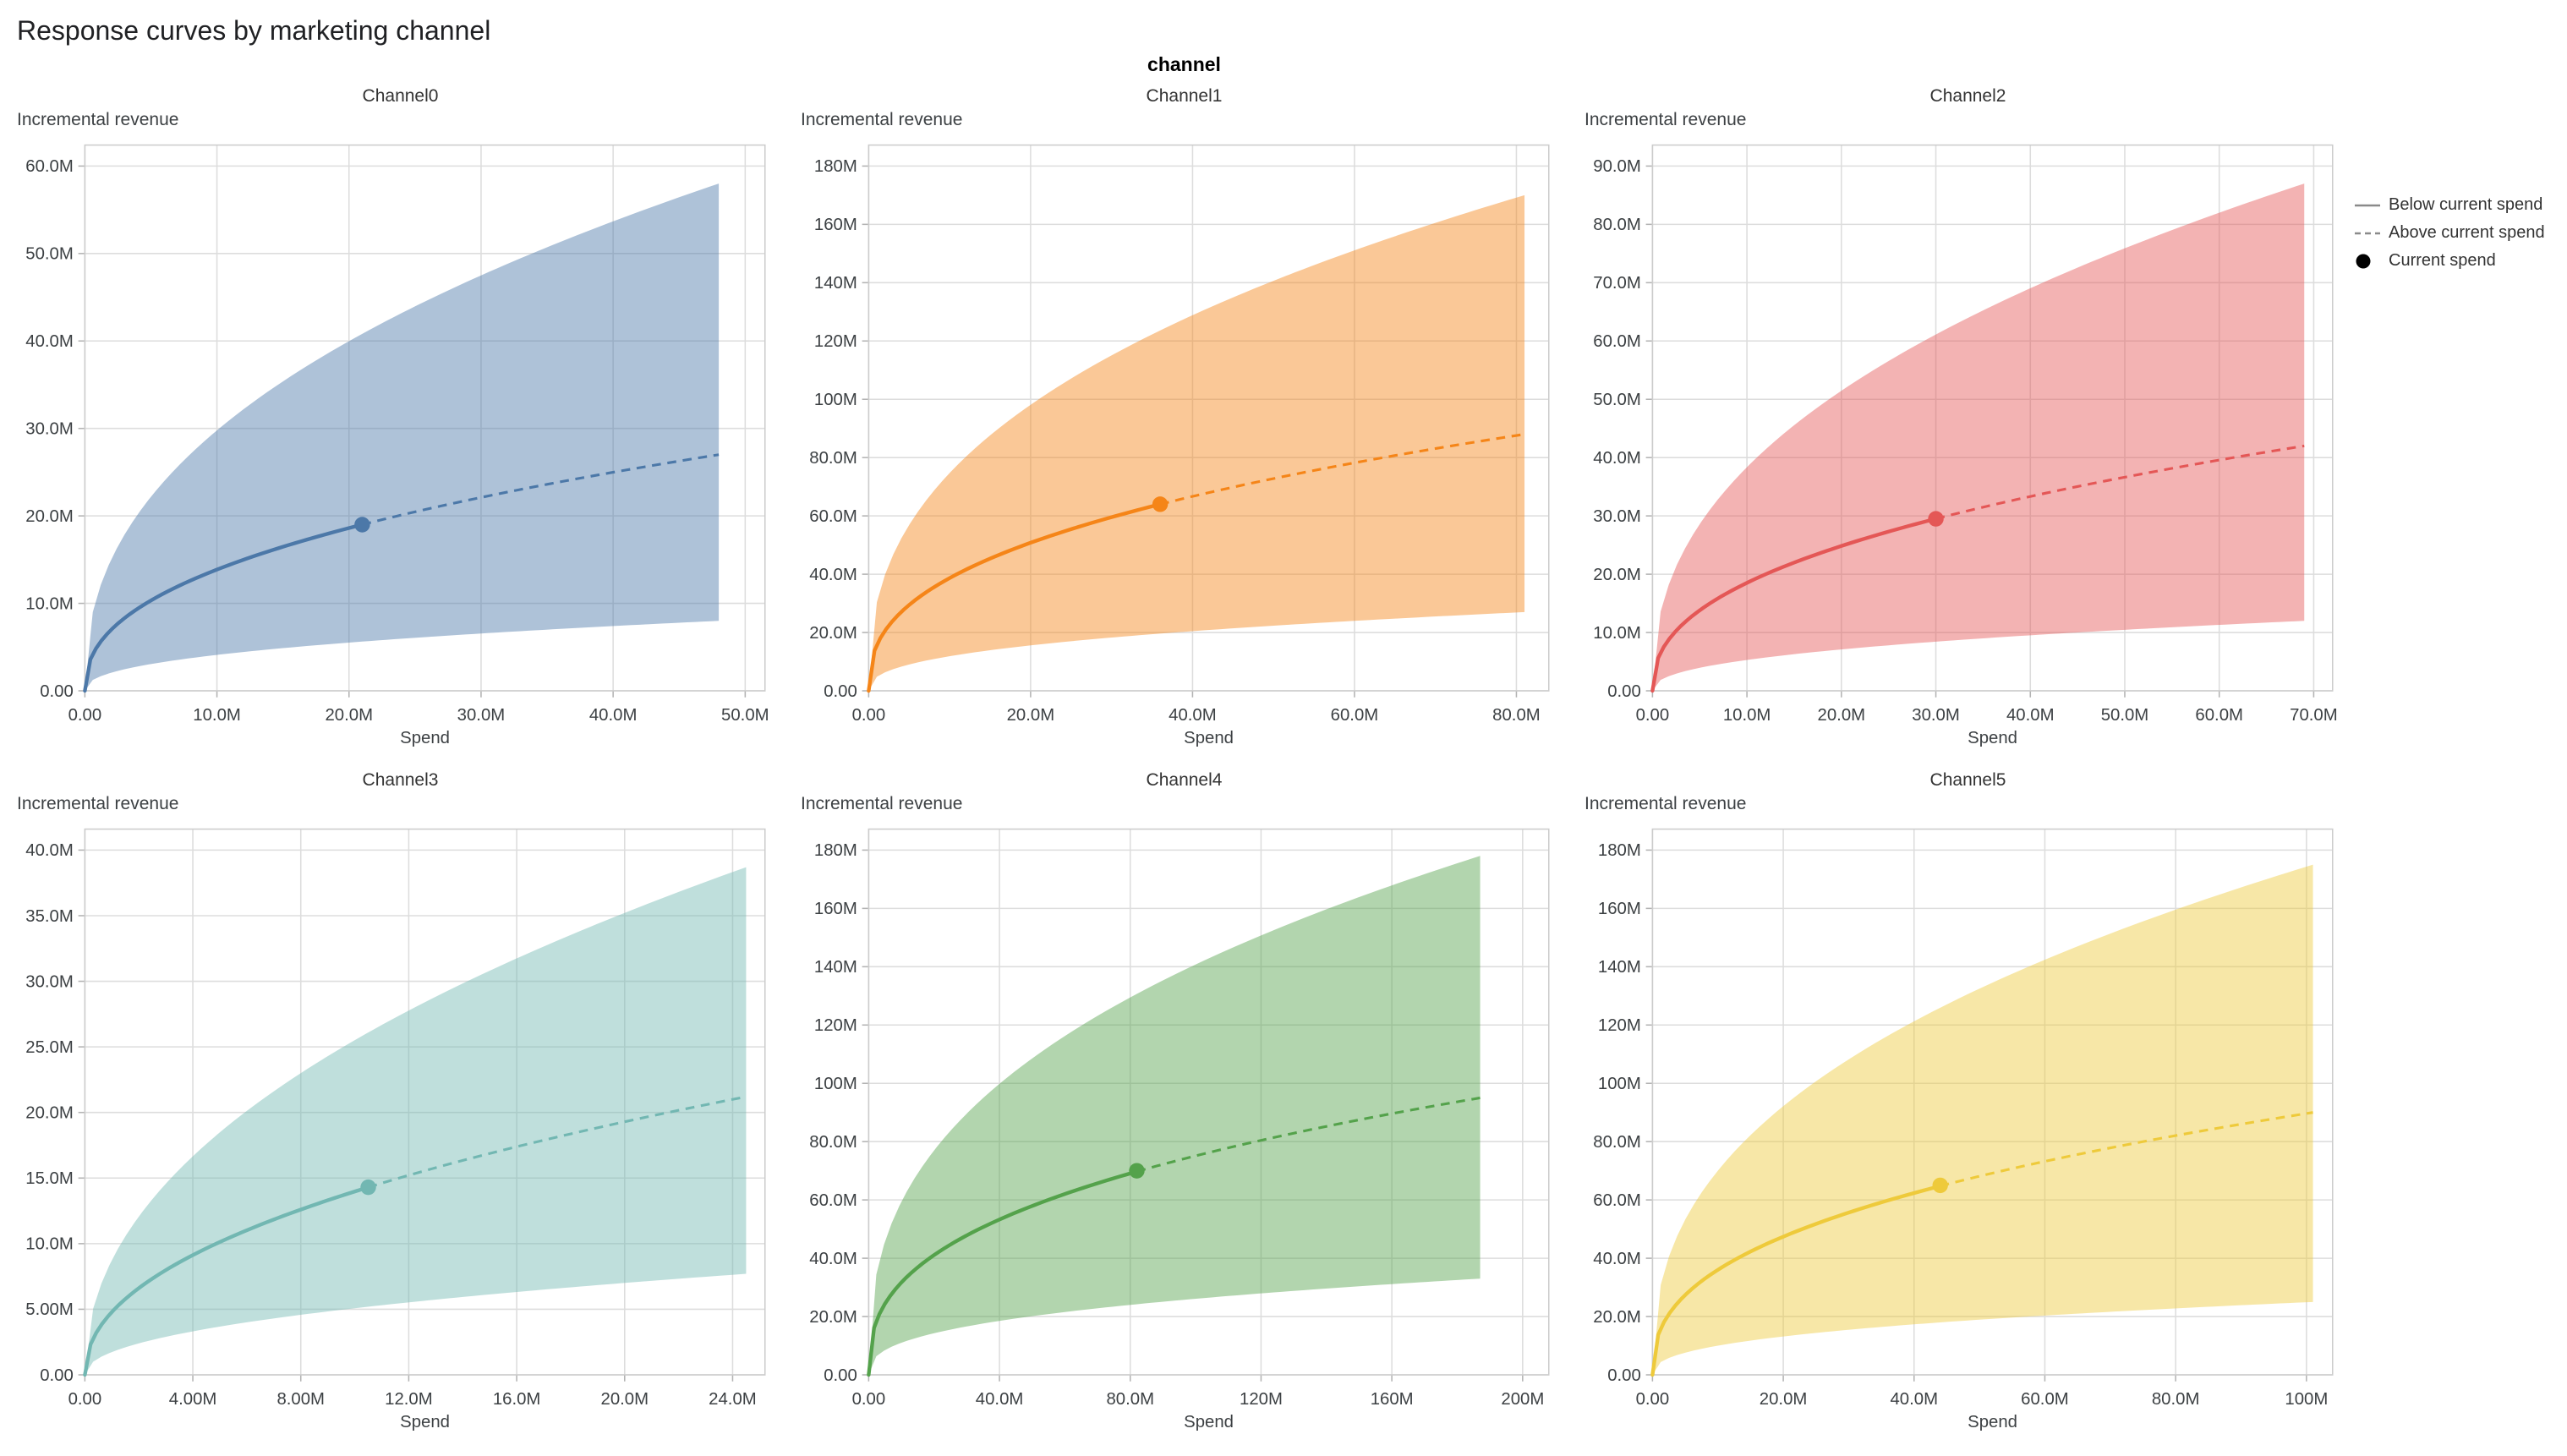  What do you see at coordinates (49, 1046) in the screenshot?
I see `y-tick-label: 25.0M` at bounding box center [49, 1046].